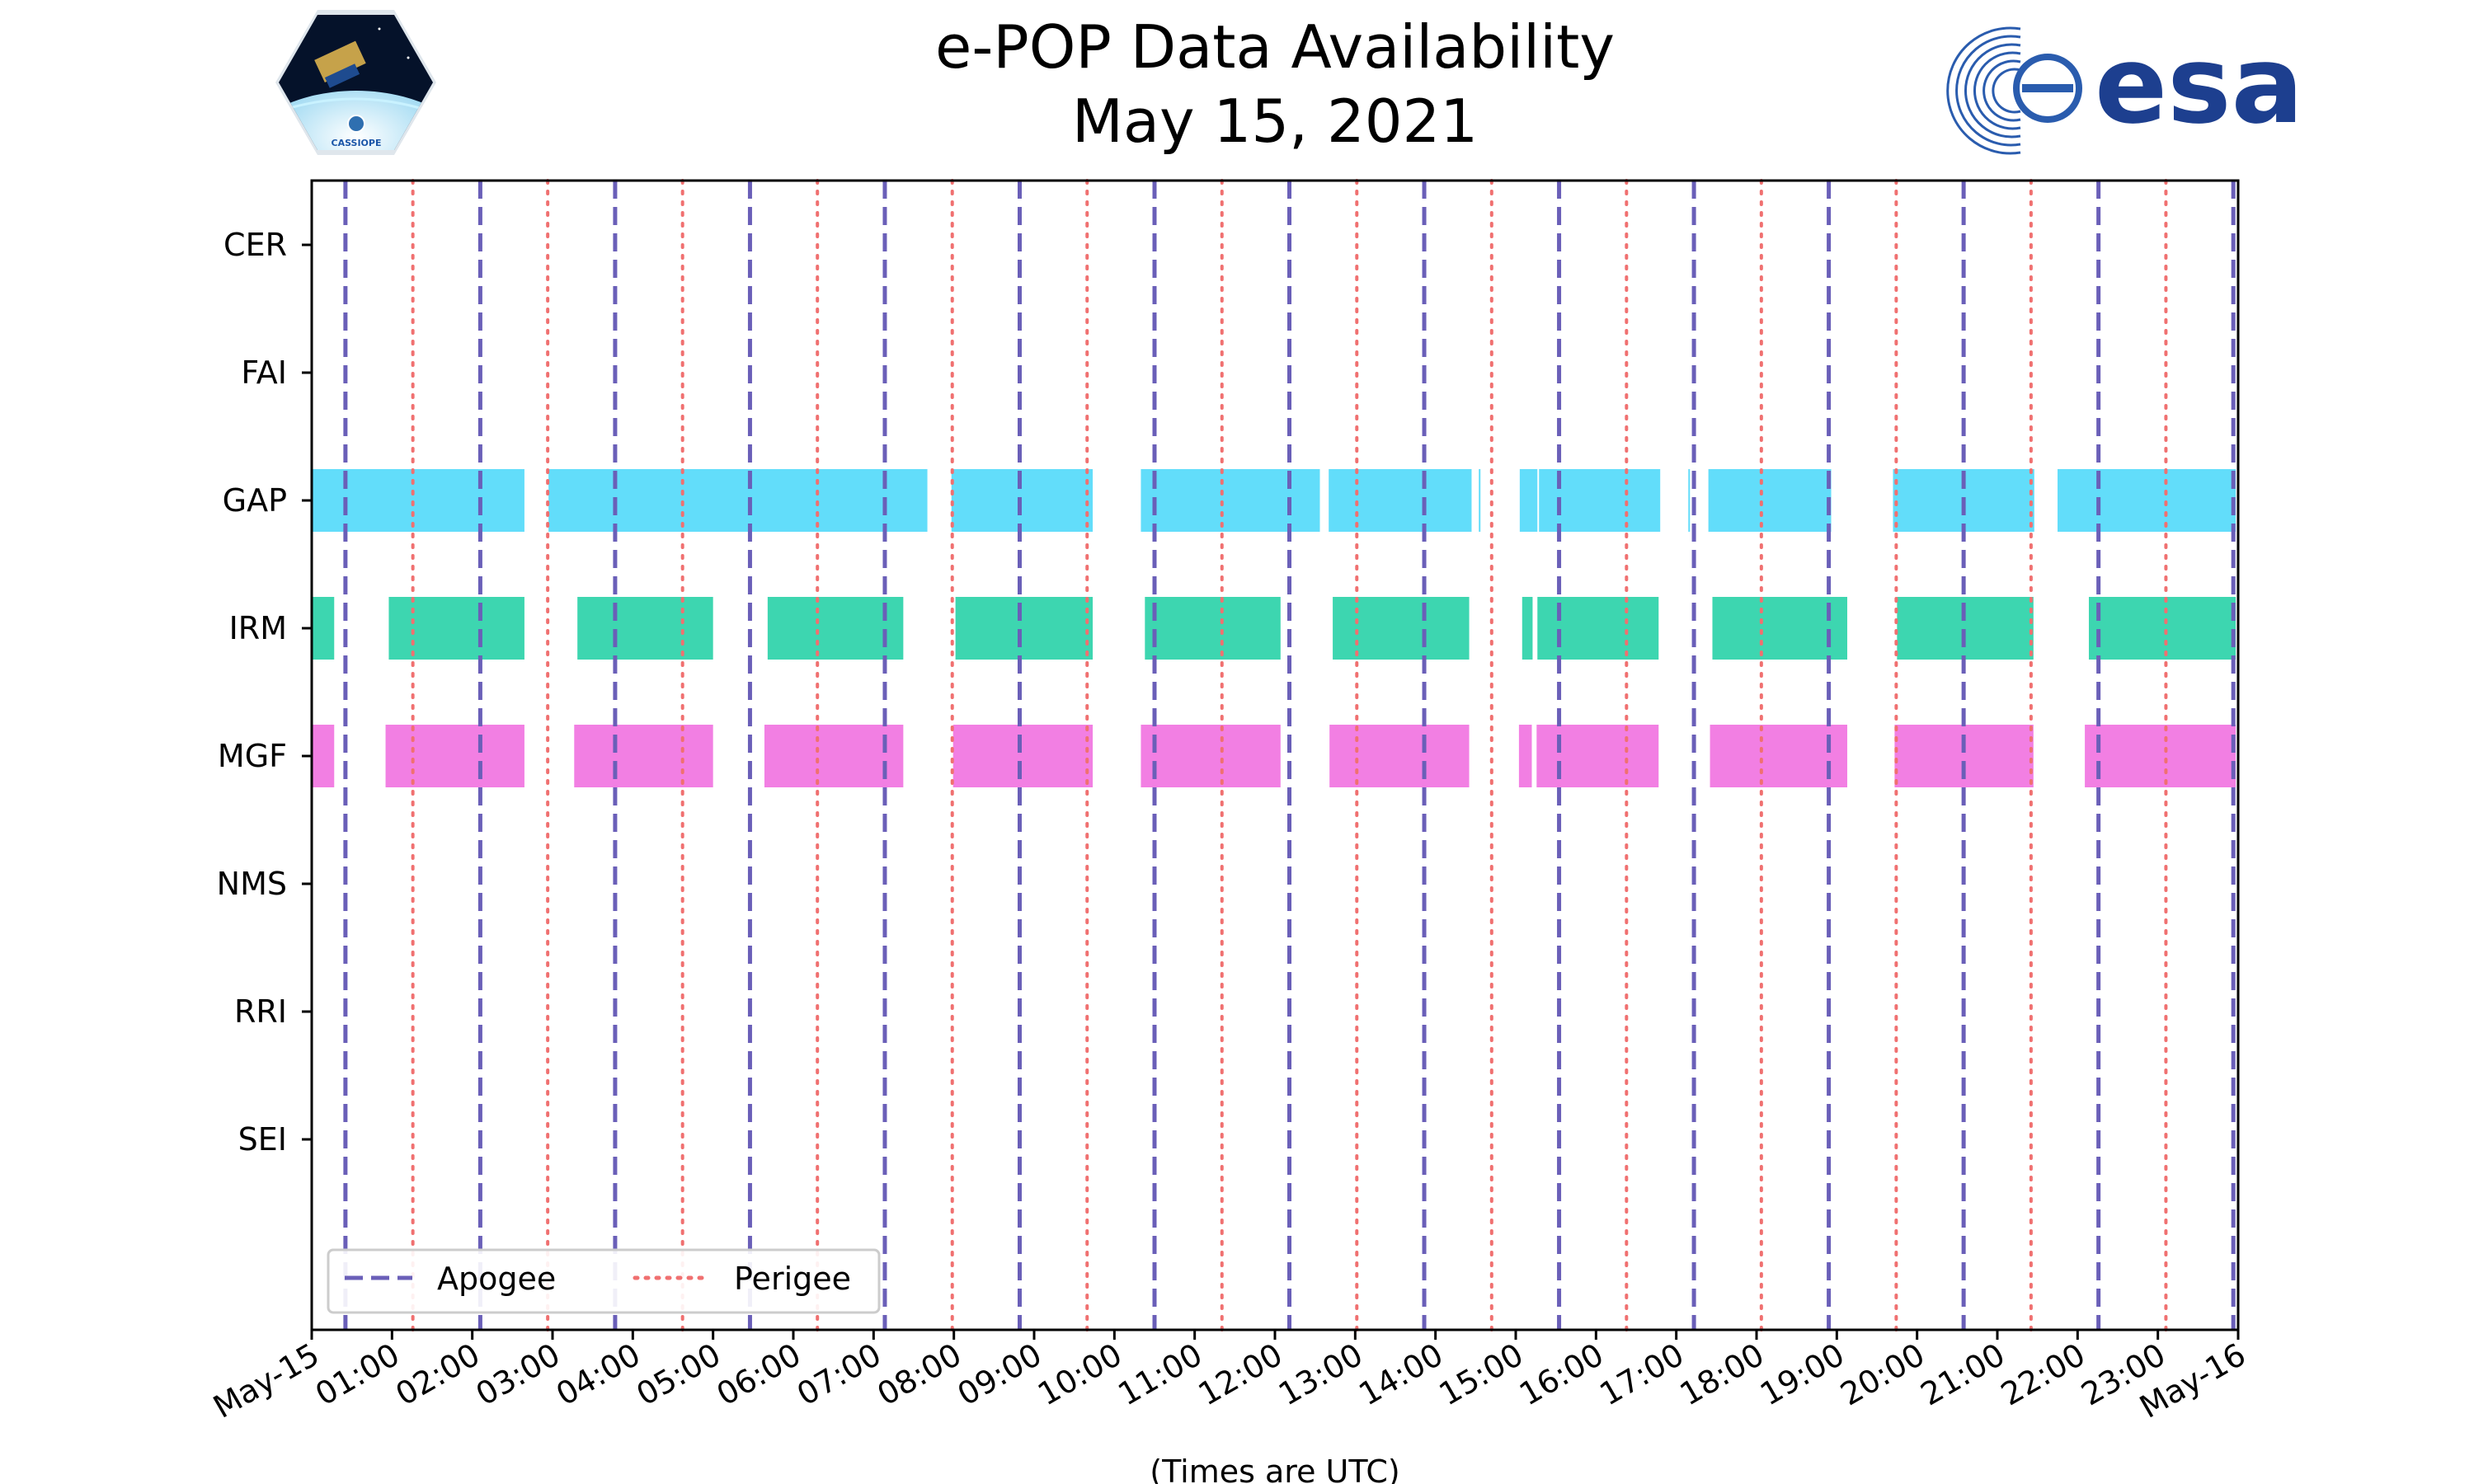 Image resolution: width=2474 pixels, height=1484 pixels. What do you see at coordinates (262, 1139) in the screenshot?
I see `ytick-label-sei: SEI` at bounding box center [262, 1139].